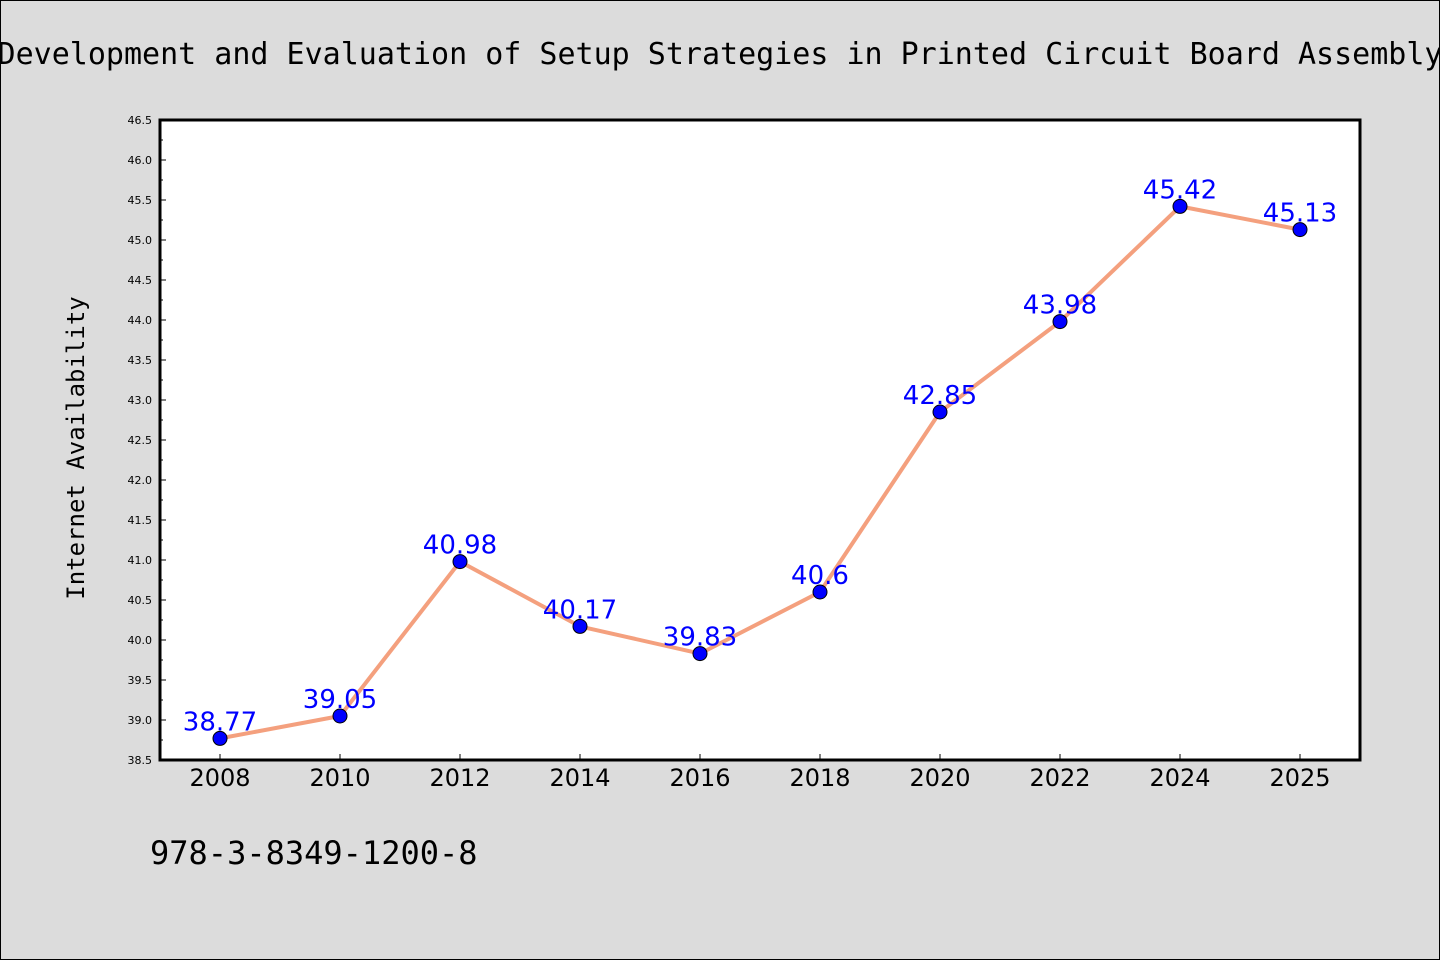 Image resolution: width=1440 pixels, height=960 pixels. Describe the element at coordinates (140, 560) in the screenshot. I see `y-tick-label: 41.0` at that location.